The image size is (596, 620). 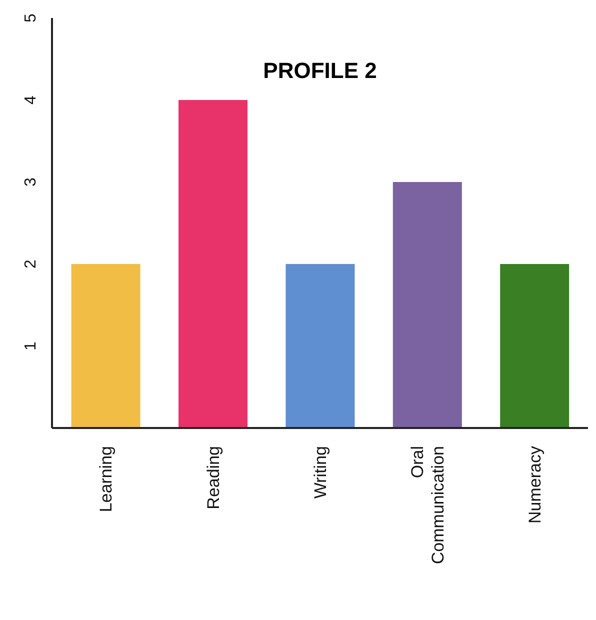 What do you see at coordinates (428, 505) in the screenshot?
I see `x-tick-label: Oral Communication` at bounding box center [428, 505].